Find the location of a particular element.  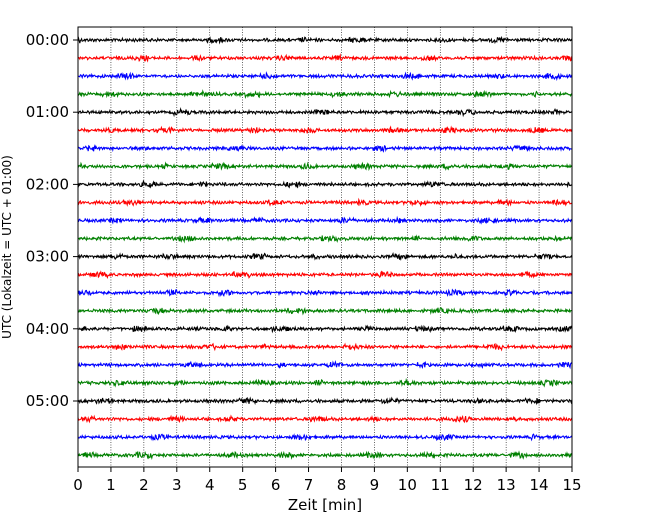

x-tick-label-5: 5 is located at coordinates (243, 485).